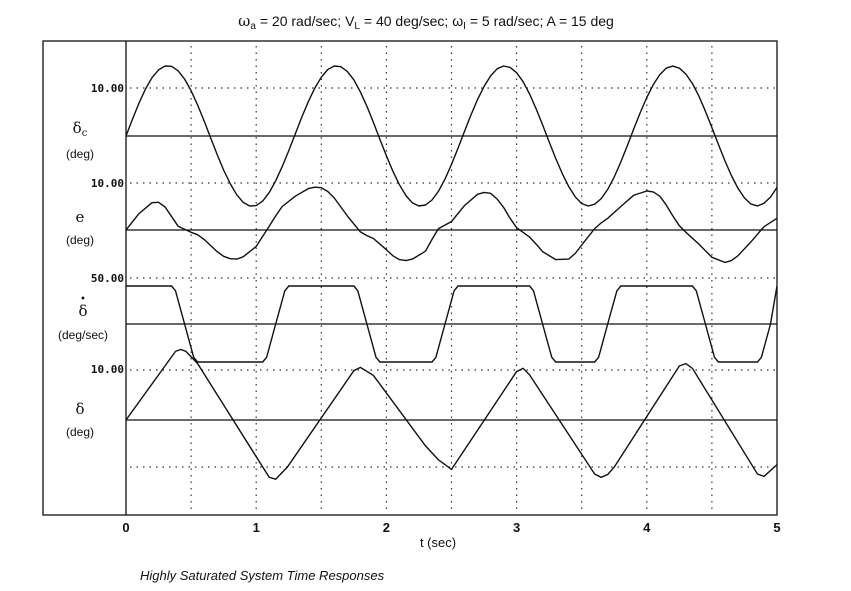 The image size is (851, 591). What do you see at coordinates (540, 21) in the screenshot?
I see `title-part3: = 5 rad/sec; A = 15 deg` at bounding box center [540, 21].